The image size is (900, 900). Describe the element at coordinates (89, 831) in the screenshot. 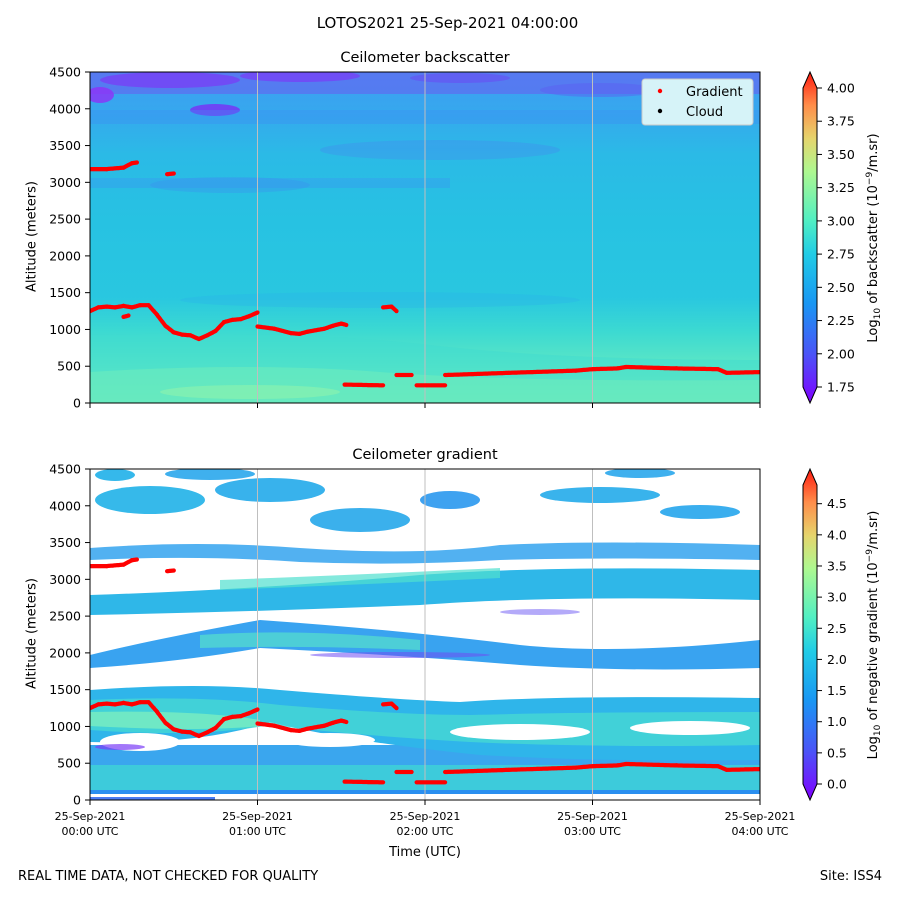

I see `x-tick-time-label: 00:00 UTC` at that location.